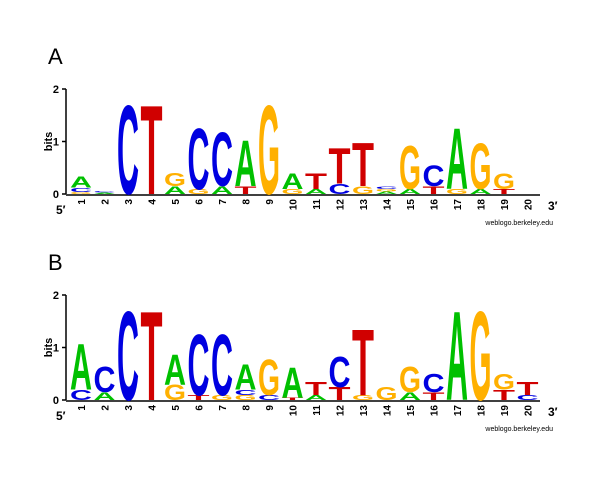  Describe the element at coordinates (56, 195) in the screenshot. I see `y-tick-label: 0` at that location.